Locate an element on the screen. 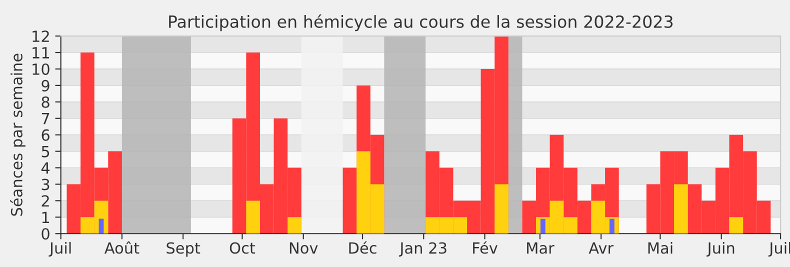 This screenshot has width=790, height=267. x-tick-label: Fév is located at coordinates (485, 247).